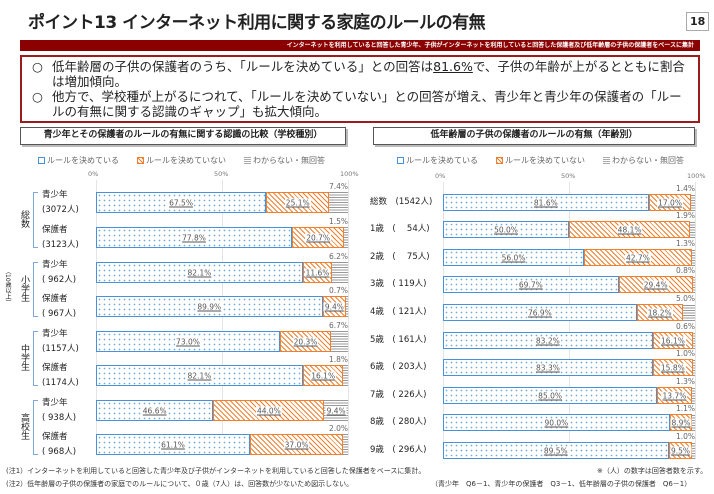 Image resolution: width=714 pixels, height=494 pixels. I want to click on stacked-bar: 90.0% 8.9% 1.1%, so click(569, 417).